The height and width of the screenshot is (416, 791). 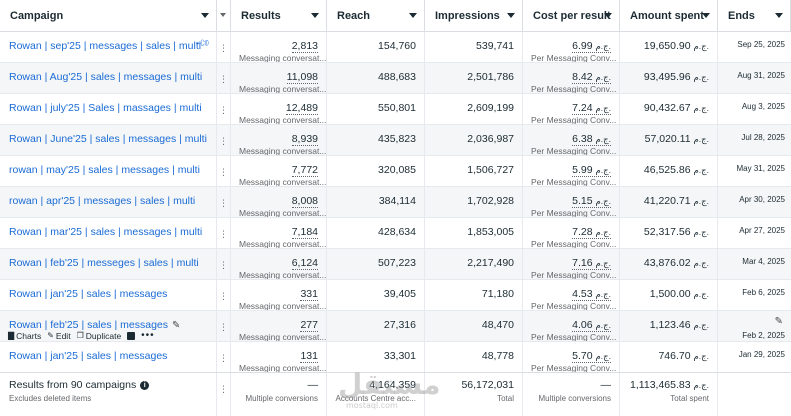 I want to click on cost-per-result-value: 4.06 ج.م., so click(x=591, y=325).